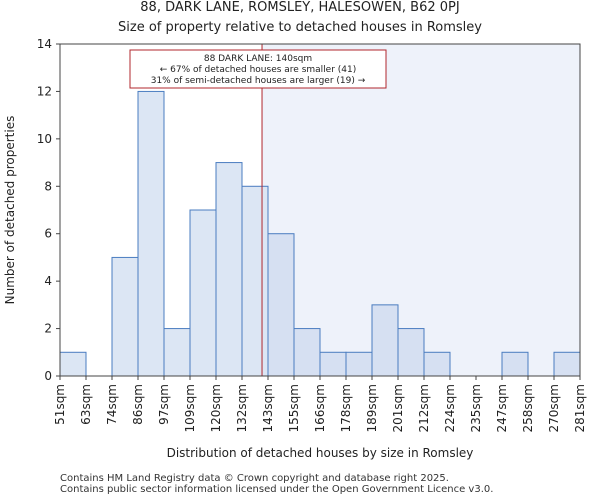 The width and height of the screenshot is (600, 500). What do you see at coordinates (502, 408) in the screenshot?
I see `x-tick-label: 247sqm` at bounding box center [502, 408].